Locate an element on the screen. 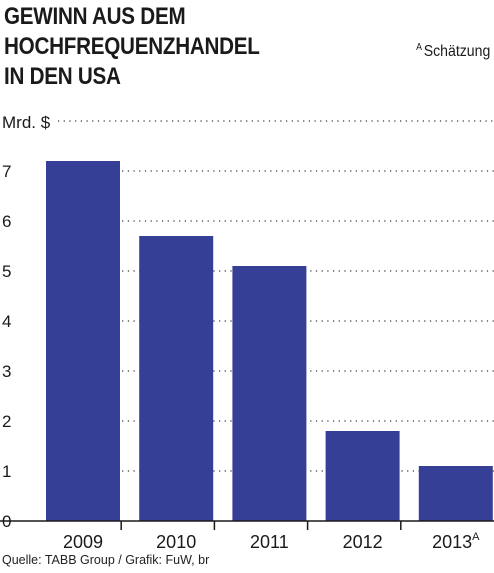 Image resolution: width=494 pixels, height=573 pixels. y-tick-label: 4 is located at coordinates (6, 321).